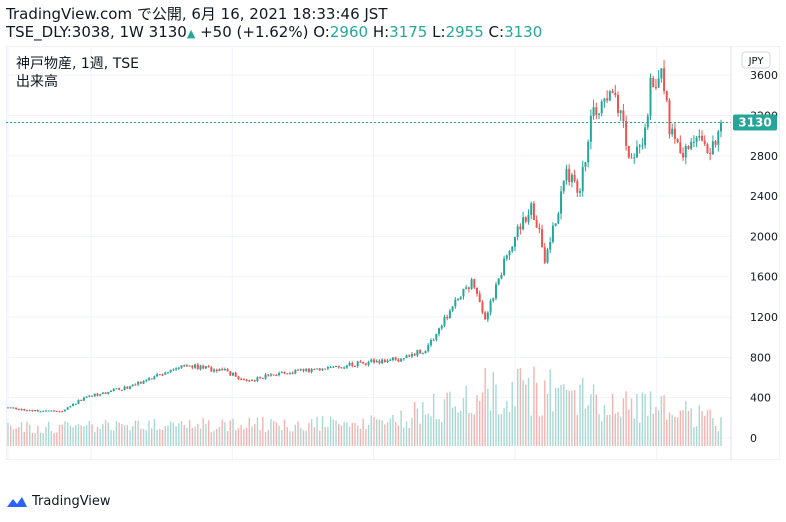 Image resolution: width=786 pixels, height=522 pixels. I want to click on price-tick-label: 1200, so click(764, 317).